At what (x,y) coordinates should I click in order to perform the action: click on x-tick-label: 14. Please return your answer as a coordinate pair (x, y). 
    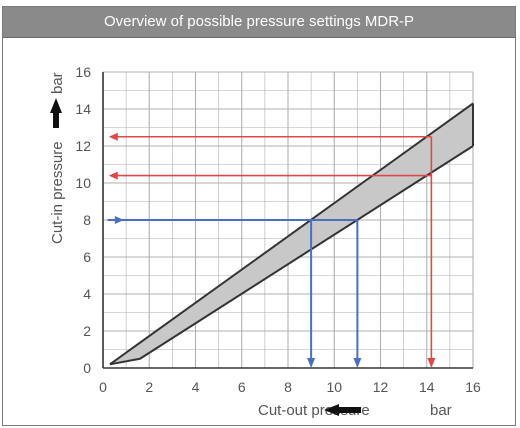
    Looking at the image, I should click on (427, 387).